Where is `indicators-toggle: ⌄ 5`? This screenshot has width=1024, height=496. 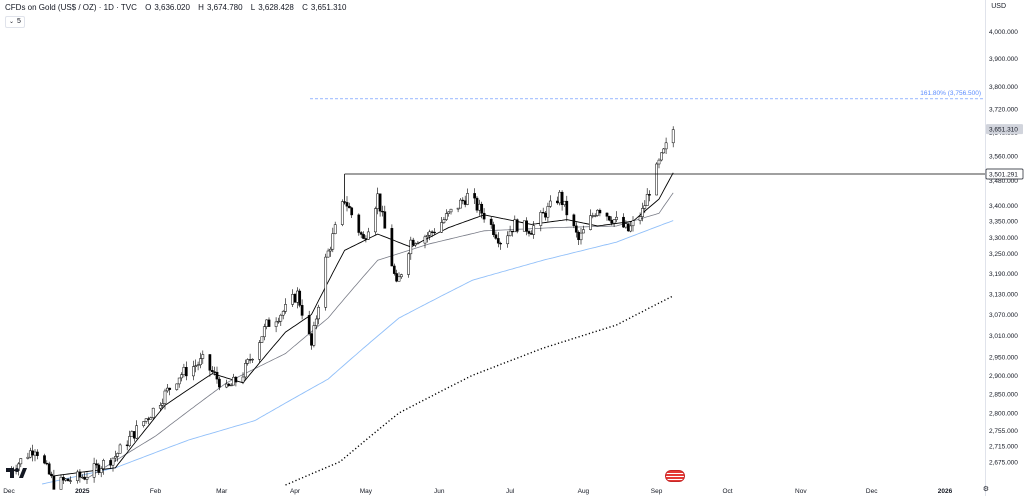 indicators-toggle: ⌄ 5 is located at coordinates (15, 22).